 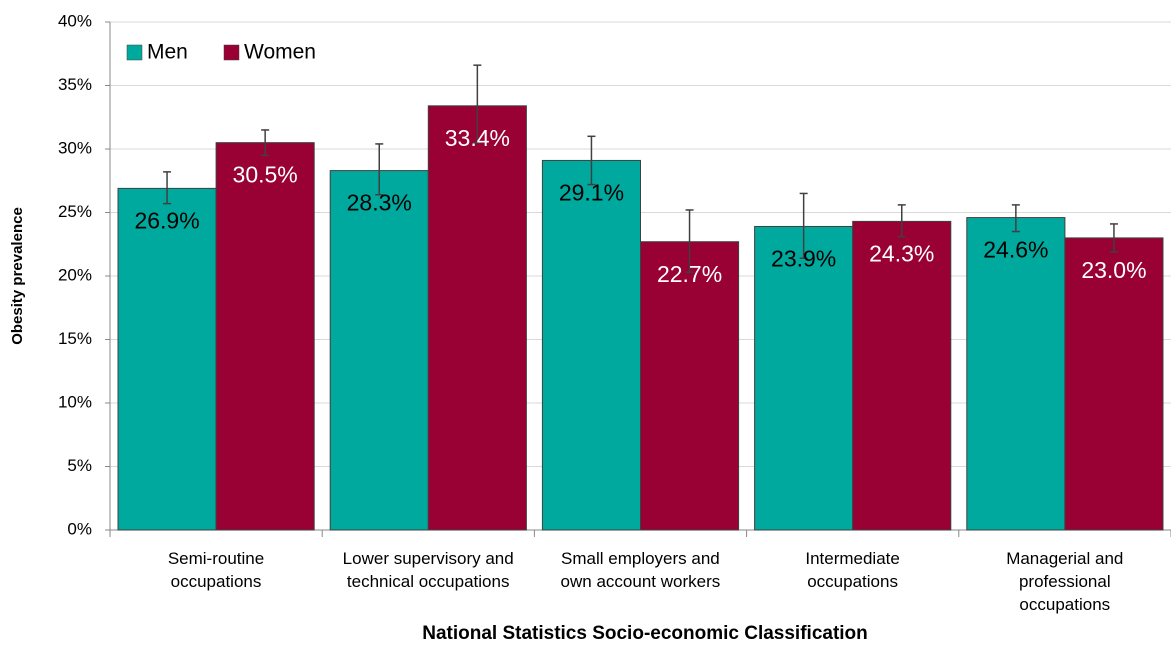 What do you see at coordinates (75, 20) in the screenshot?
I see `y-tick-label: 40%` at bounding box center [75, 20].